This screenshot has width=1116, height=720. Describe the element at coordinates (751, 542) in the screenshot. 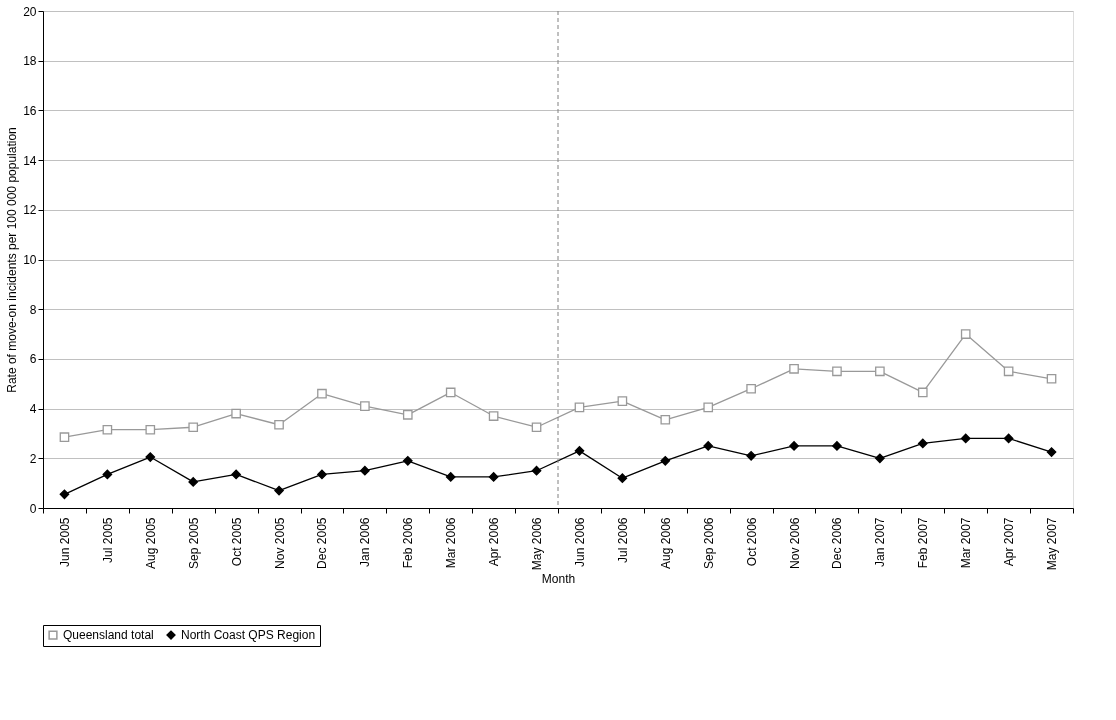

I see `x-tick-label: Oct 2006` at that location.